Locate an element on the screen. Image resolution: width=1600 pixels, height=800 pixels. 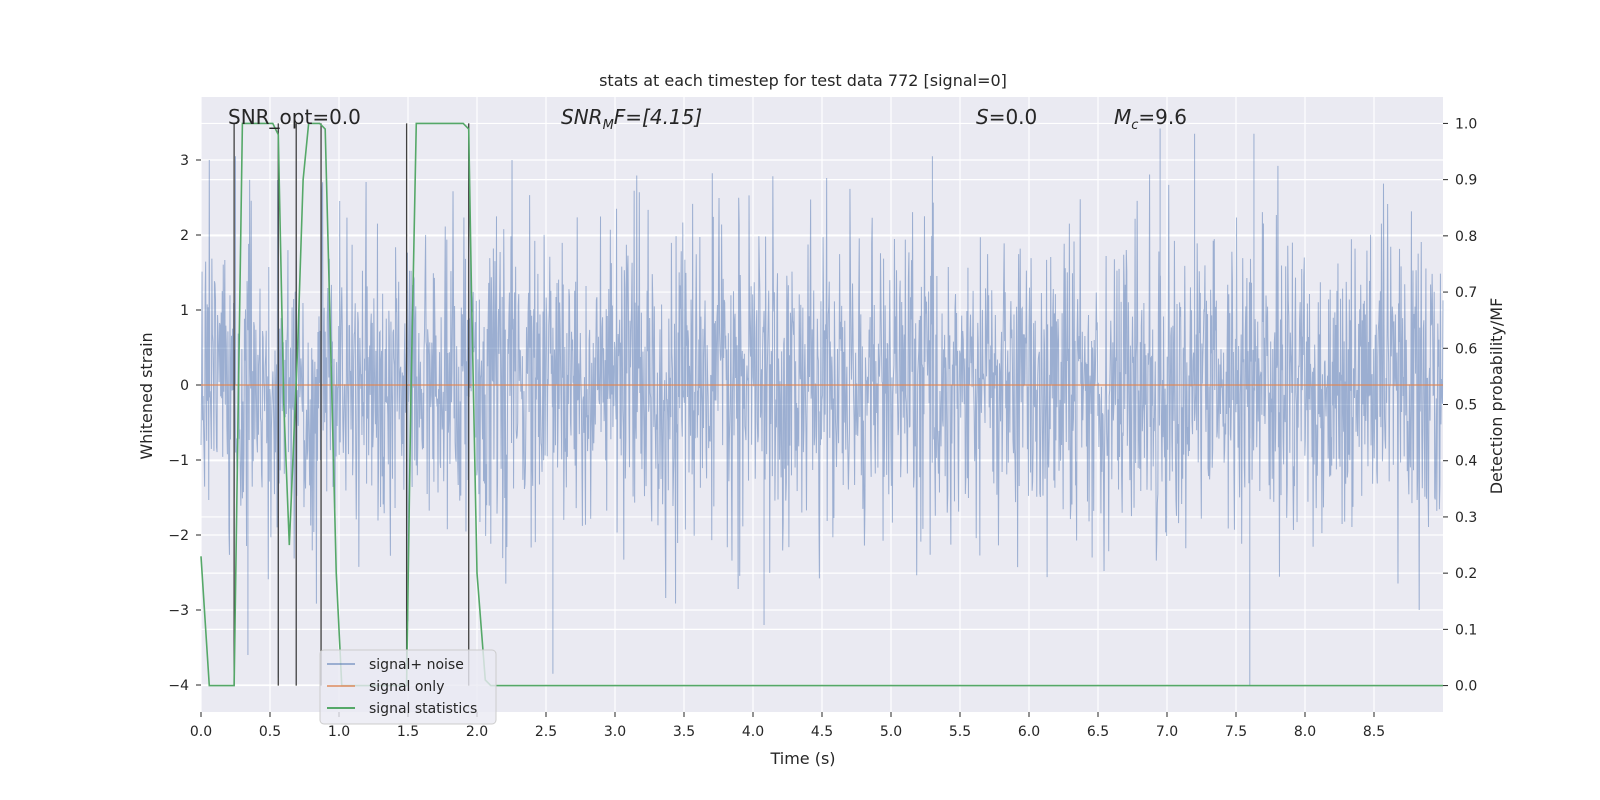
vertical-markers is located at coordinates (351, 404).